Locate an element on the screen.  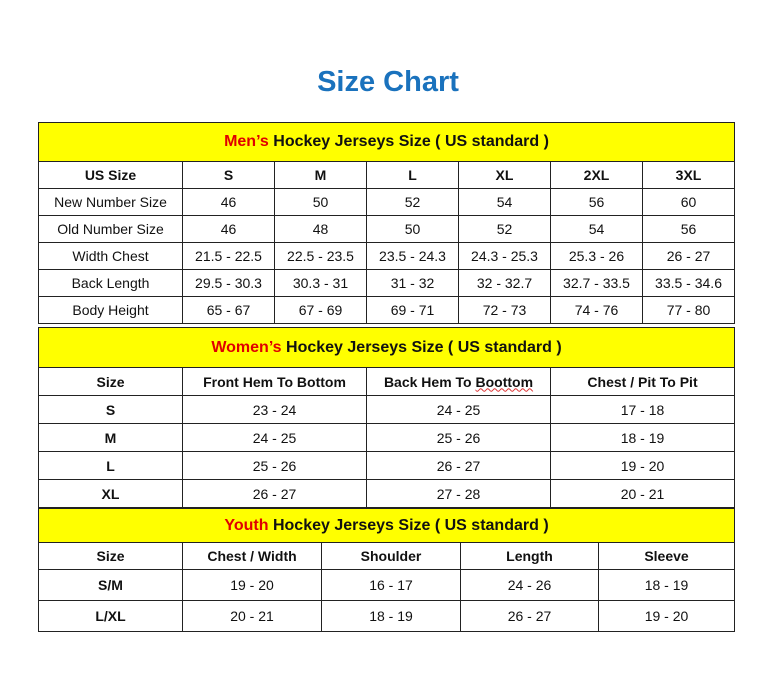
table-cell: 33.5 - 34.6 is located at coordinates (688, 283).